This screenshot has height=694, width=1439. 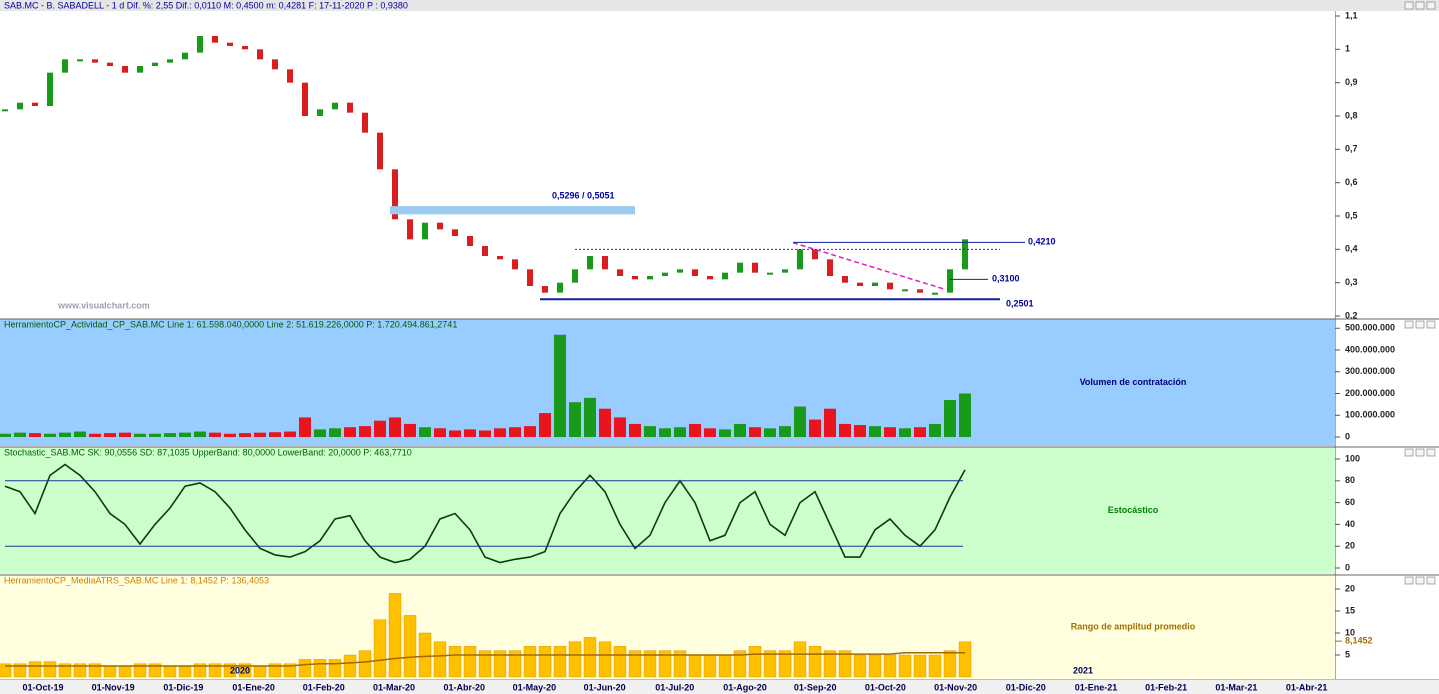 I want to click on y-tick-label: 60, so click(x=1350, y=502).